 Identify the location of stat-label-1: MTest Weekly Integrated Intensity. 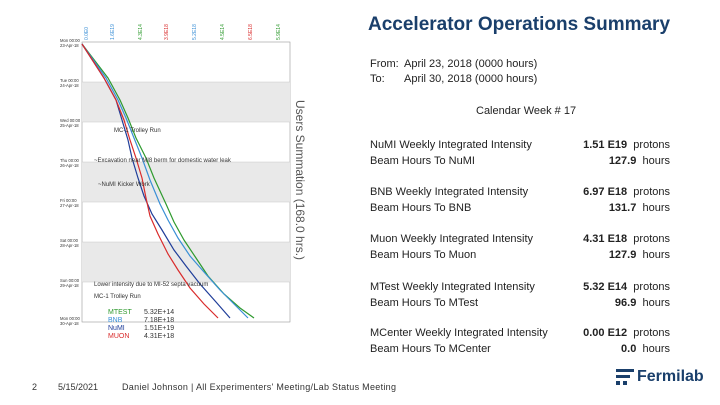
(452, 287).